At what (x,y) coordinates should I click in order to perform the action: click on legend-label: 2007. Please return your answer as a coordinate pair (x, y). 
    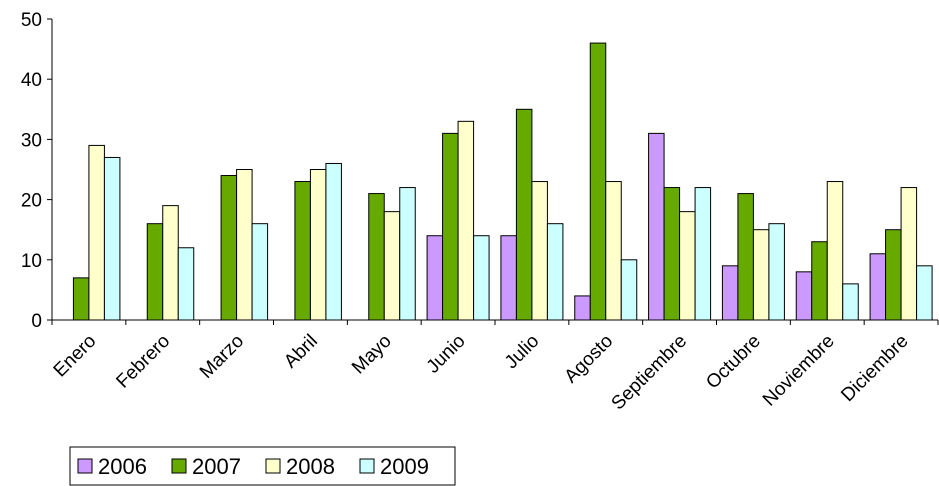
    Looking at the image, I should click on (216, 466).